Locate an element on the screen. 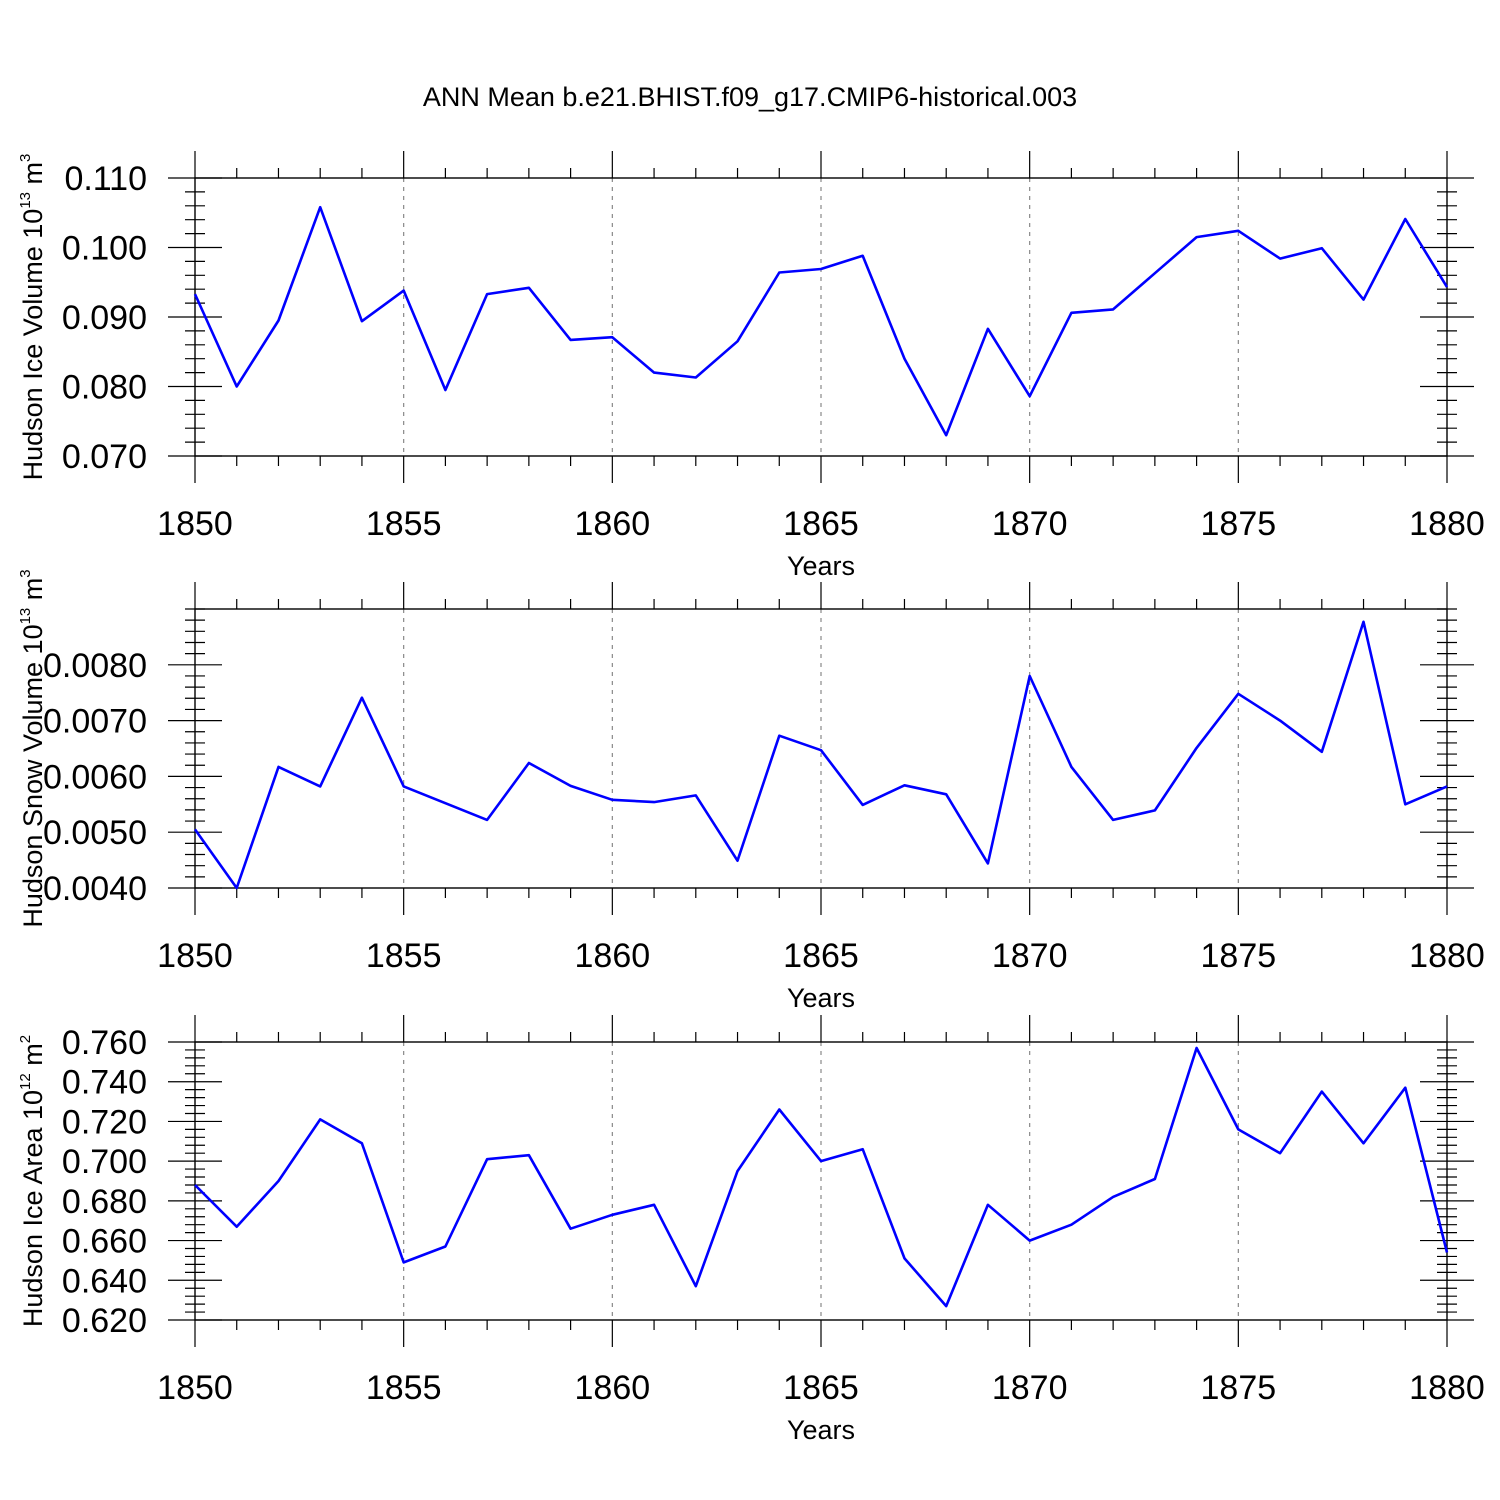 Image resolution: width=1500 pixels, height=1500 pixels. y-axis-label-exponent: 12 is located at coordinates (25, 1081).